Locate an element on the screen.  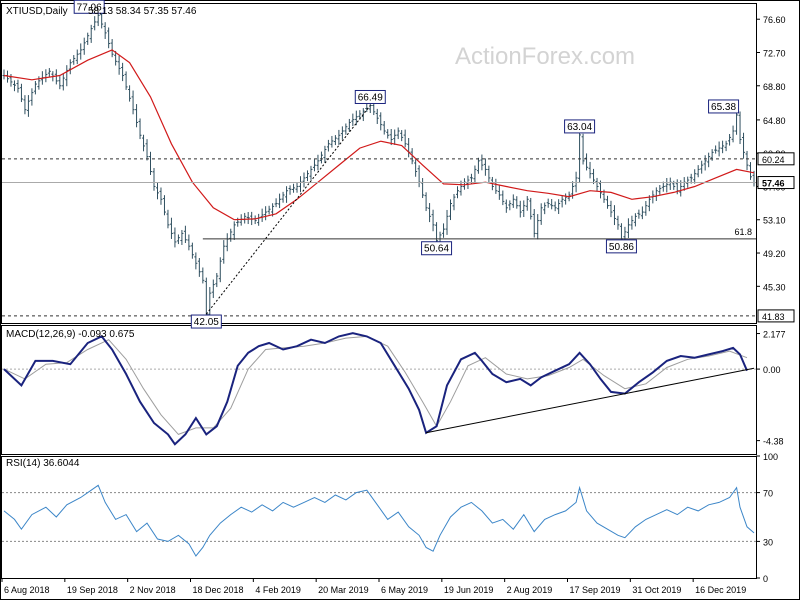
swing-label: 66.49 is located at coordinates (370, 96).